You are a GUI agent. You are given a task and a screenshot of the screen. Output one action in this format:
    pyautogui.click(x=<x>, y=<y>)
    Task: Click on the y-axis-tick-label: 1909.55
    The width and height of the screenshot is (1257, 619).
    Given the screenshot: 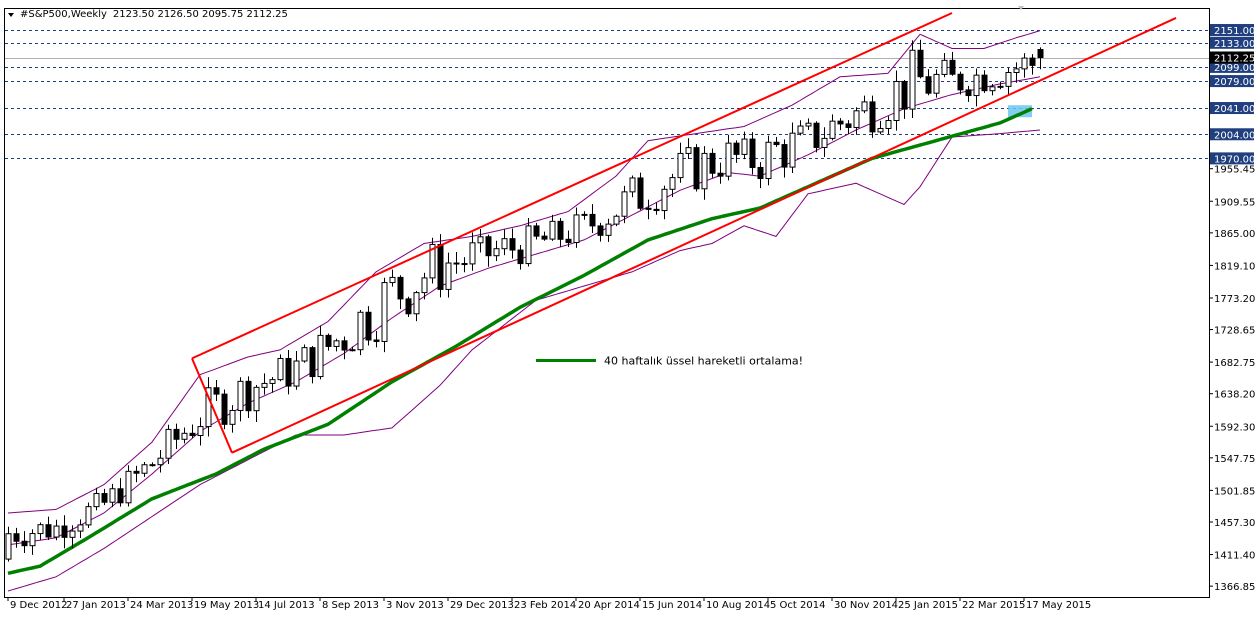 What is the action you would take?
    pyautogui.click(x=1234, y=202)
    